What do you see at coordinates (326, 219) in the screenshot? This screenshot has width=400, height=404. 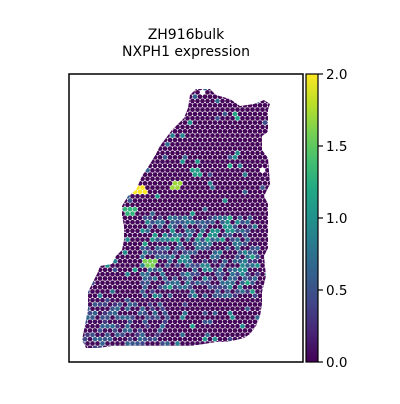 I see `colorbar: 0.00.51.01.52.0` at bounding box center [326, 219].